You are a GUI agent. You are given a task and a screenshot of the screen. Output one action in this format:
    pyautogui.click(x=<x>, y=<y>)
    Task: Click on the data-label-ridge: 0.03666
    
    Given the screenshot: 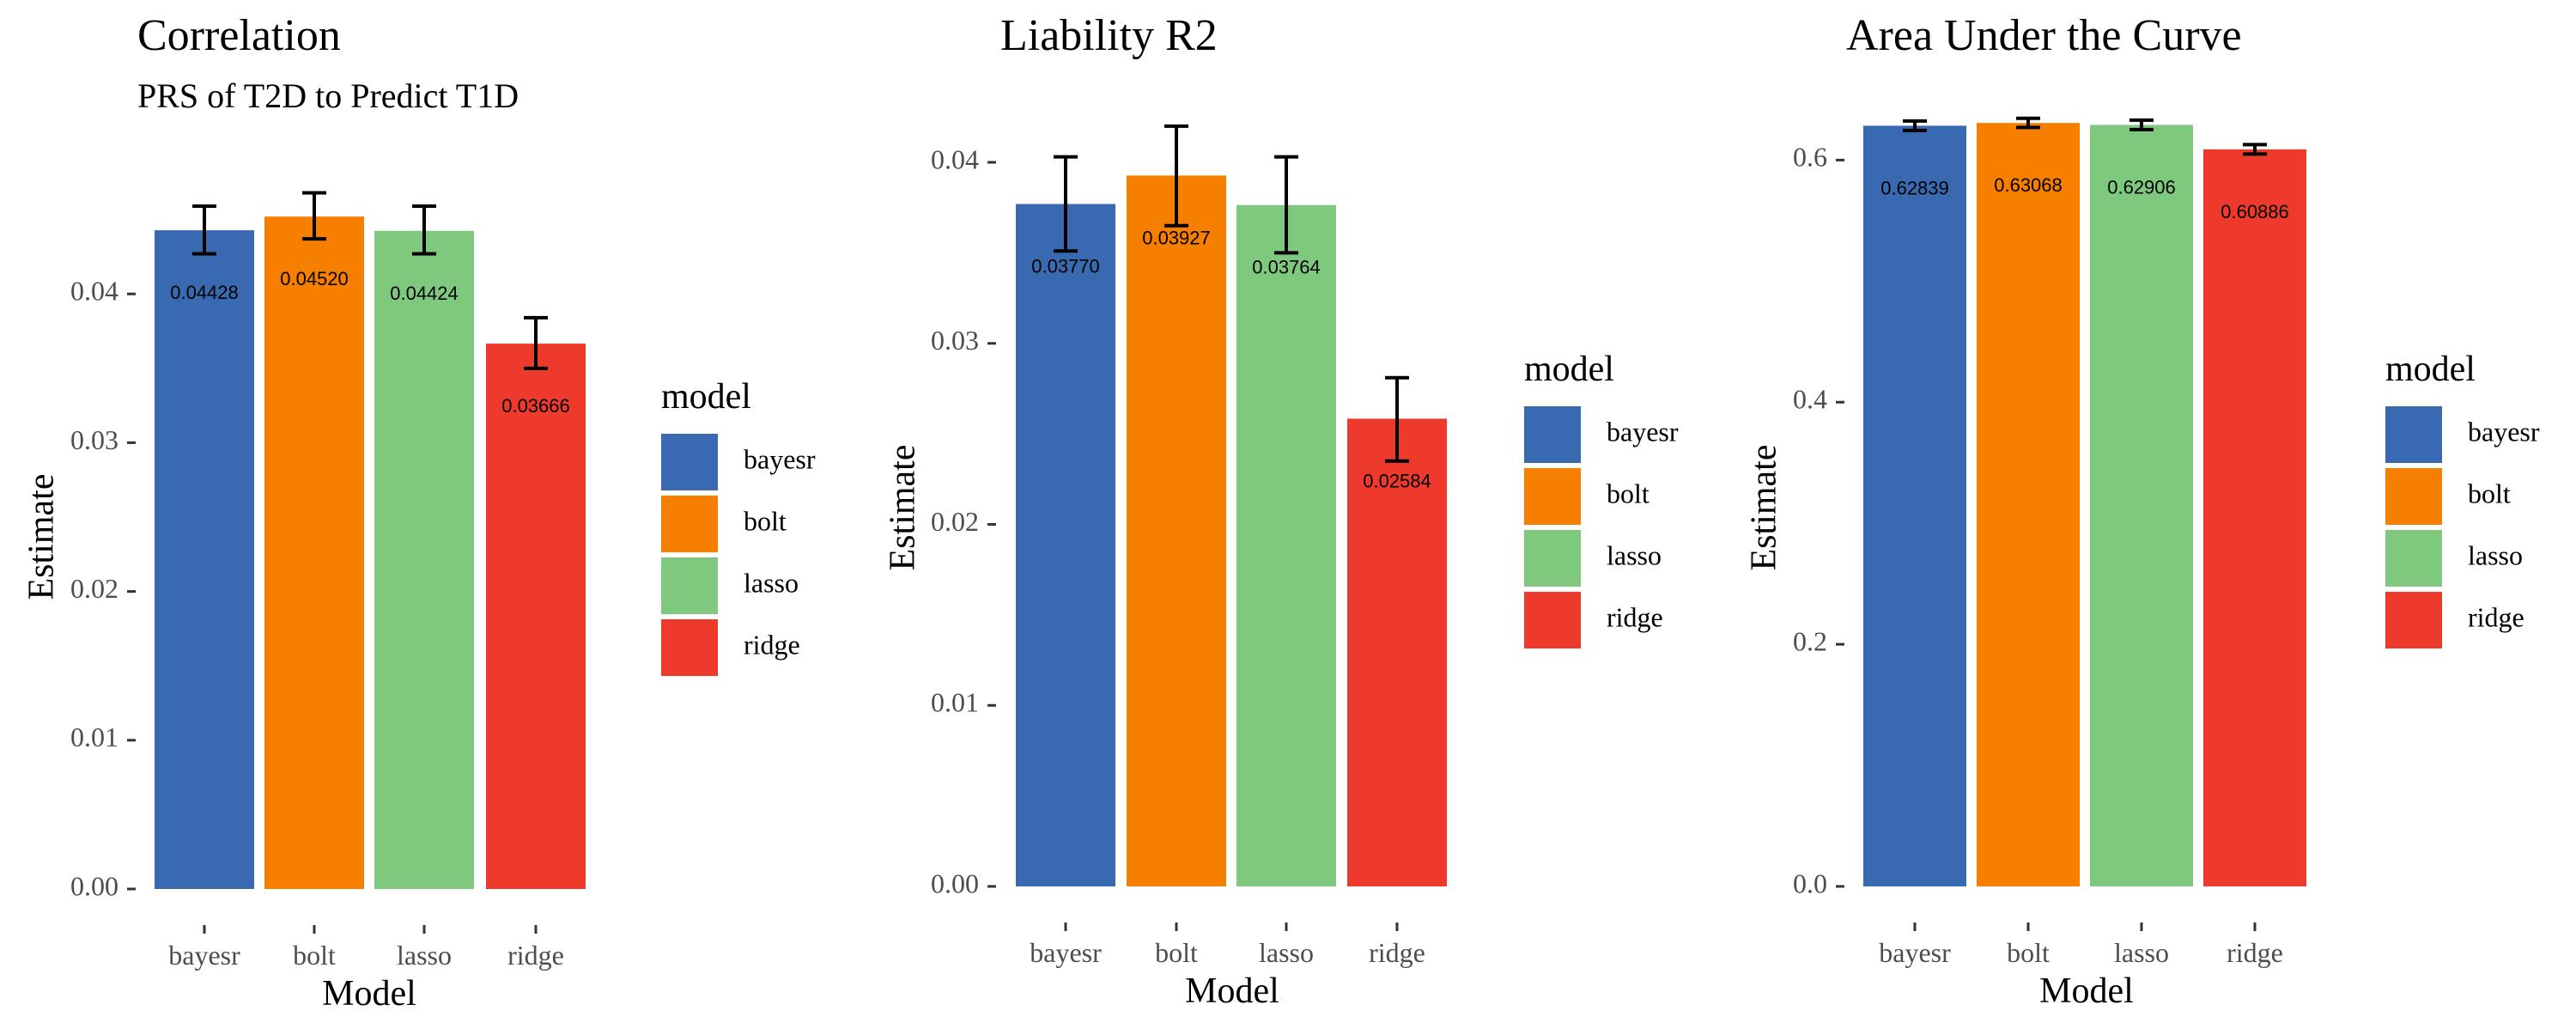 What is the action you would take?
    pyautogui.click(x=535, y=406)
    